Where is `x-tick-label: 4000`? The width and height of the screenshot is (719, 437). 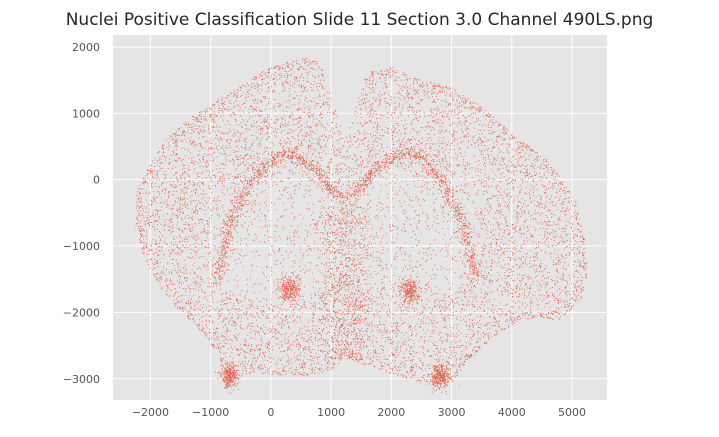
x-tick-label: 4000 is located at coordinates (512, 412).